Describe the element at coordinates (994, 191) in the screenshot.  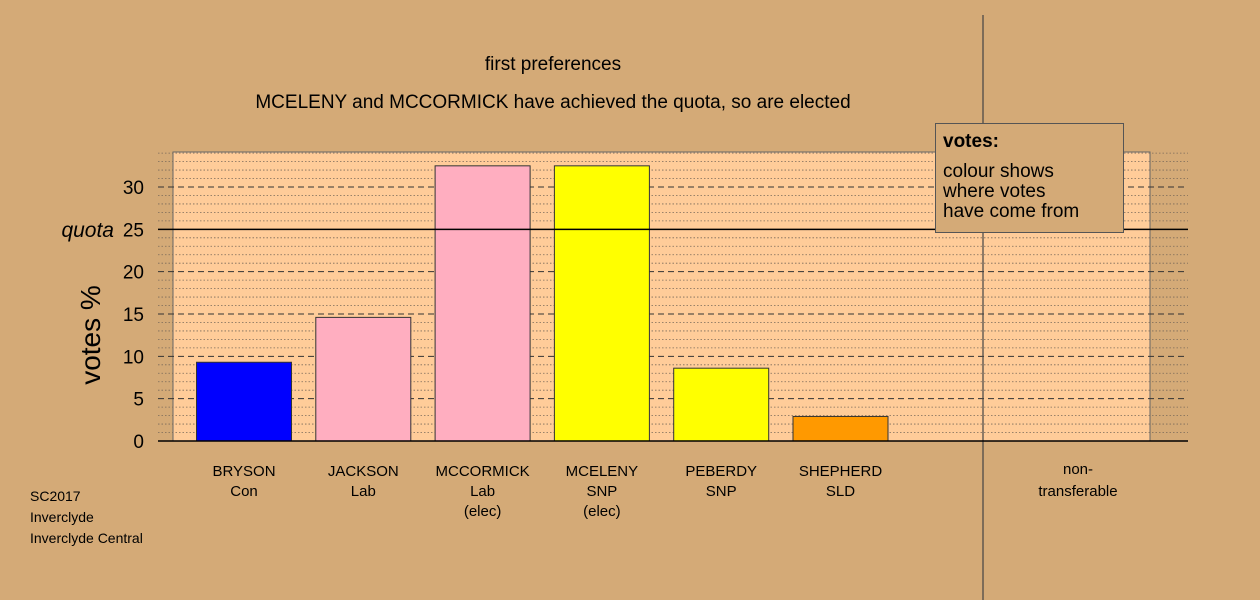
I see `legend-text-line: where votes` at that location.